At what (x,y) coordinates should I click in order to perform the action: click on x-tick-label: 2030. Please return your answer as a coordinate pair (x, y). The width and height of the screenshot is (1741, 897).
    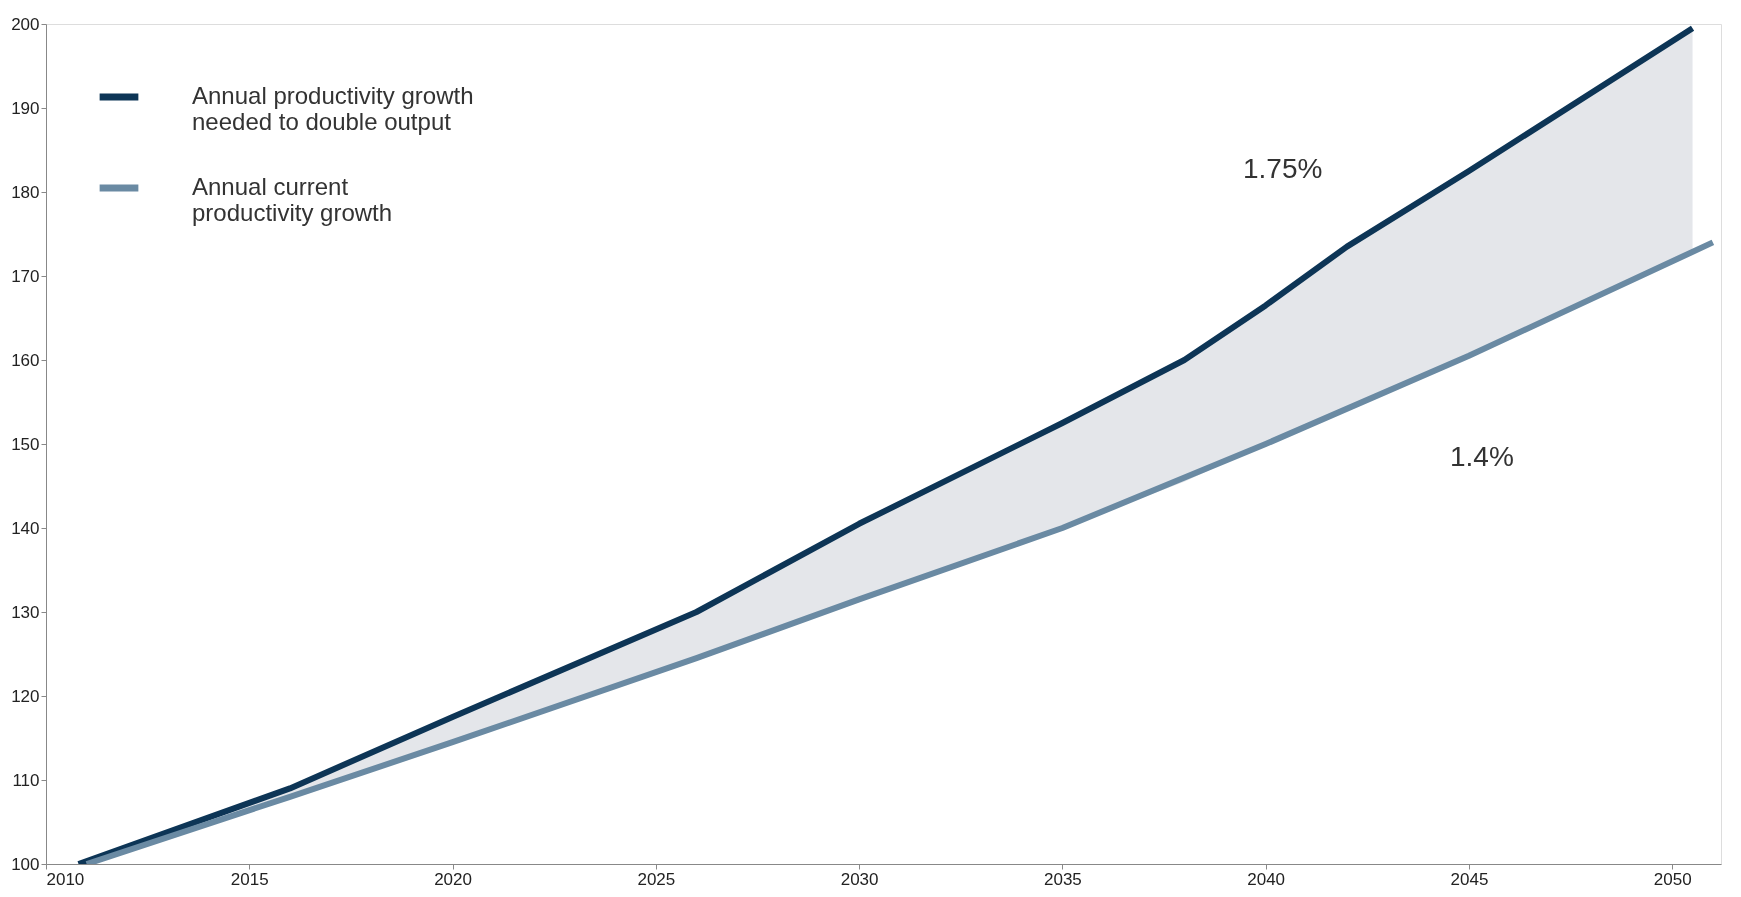
    Looking at the image, I should click on (859, 879).